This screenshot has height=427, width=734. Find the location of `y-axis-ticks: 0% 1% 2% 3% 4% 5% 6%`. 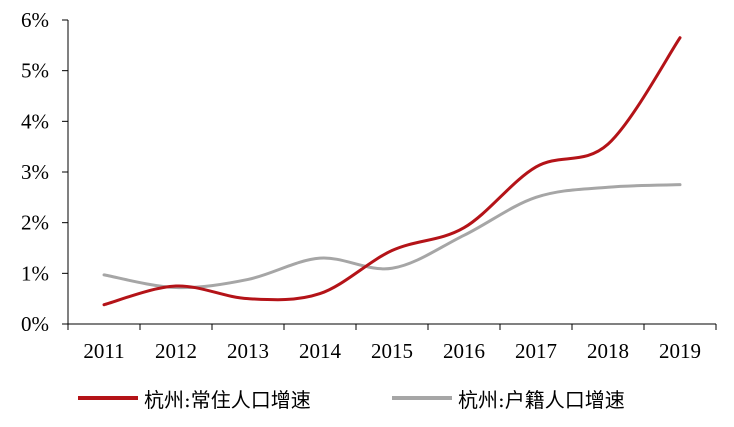

y-axis-ticks: 0% 1% 2% 3% 4% 5% 6% is located at coordinates (44, 172).